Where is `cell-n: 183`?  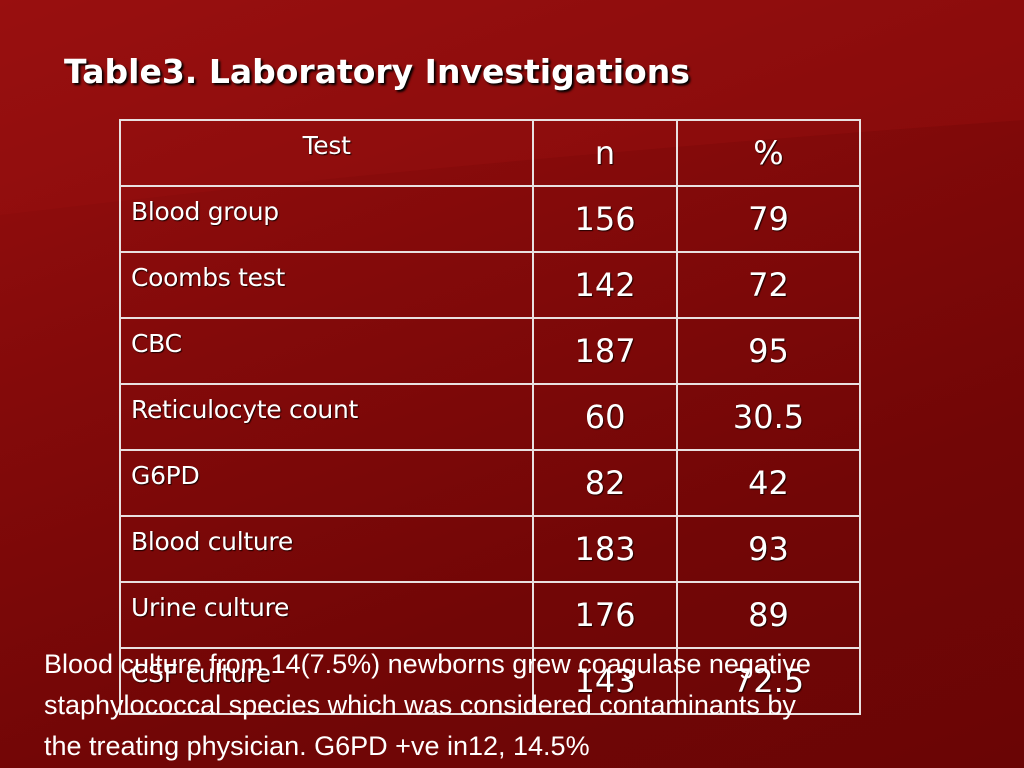
cell-n: 183 is located at coordinates (605, 549).